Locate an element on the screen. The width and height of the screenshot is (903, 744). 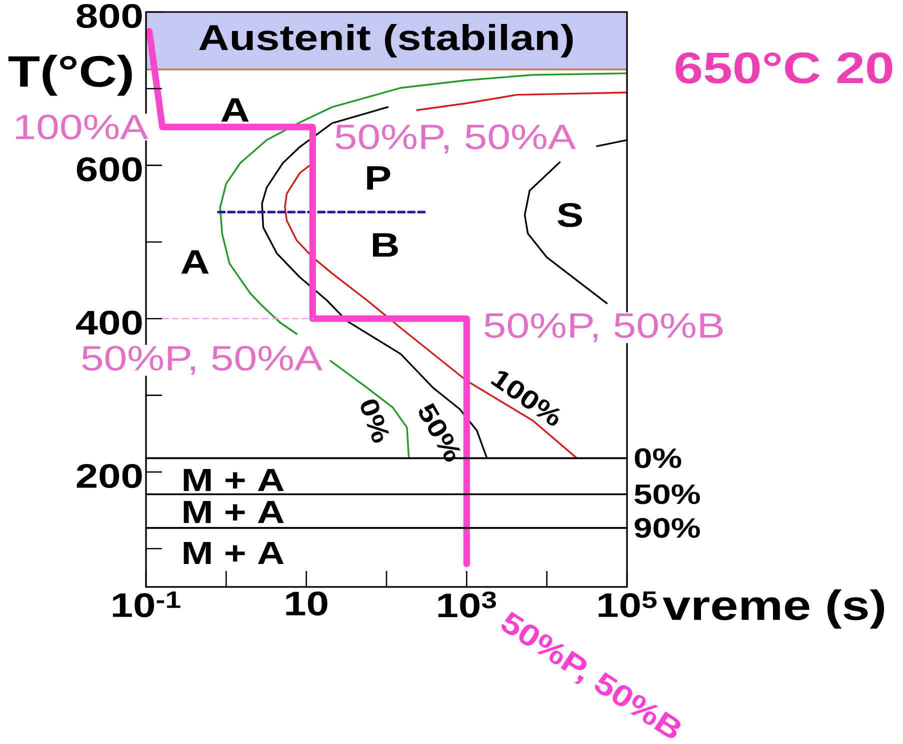
x-tick-label: 10$^{5}$ is located at coordinates (627, 605).